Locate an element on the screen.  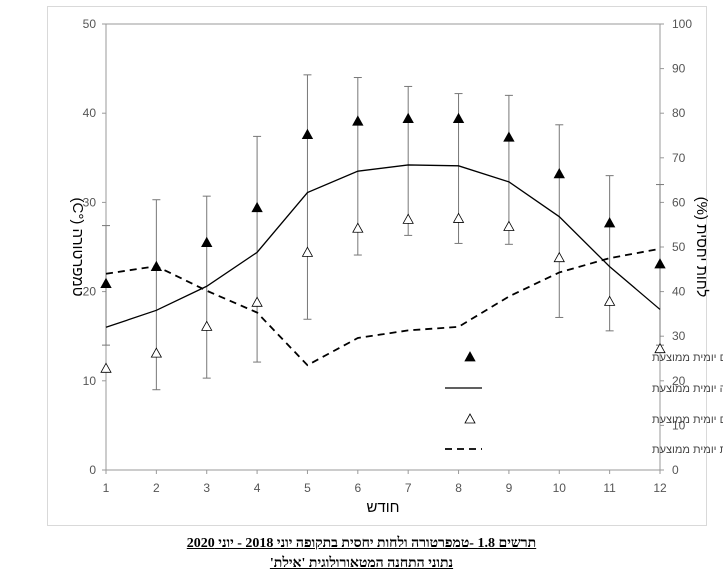
x-tick-label: 12 is located at coordinates (660, 488).